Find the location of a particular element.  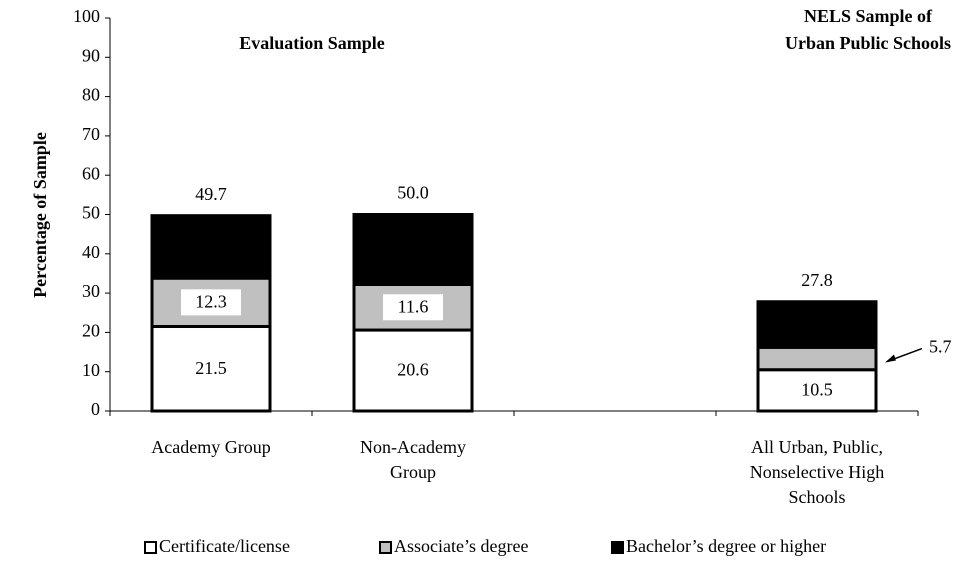

y-tick-label: 40 is located at coordinates (91, 252).